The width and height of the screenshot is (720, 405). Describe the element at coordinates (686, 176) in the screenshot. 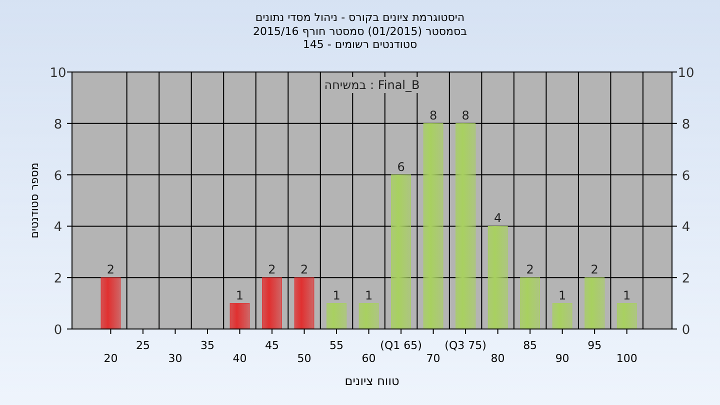

I see `y2-tick-label: 6` at that location.